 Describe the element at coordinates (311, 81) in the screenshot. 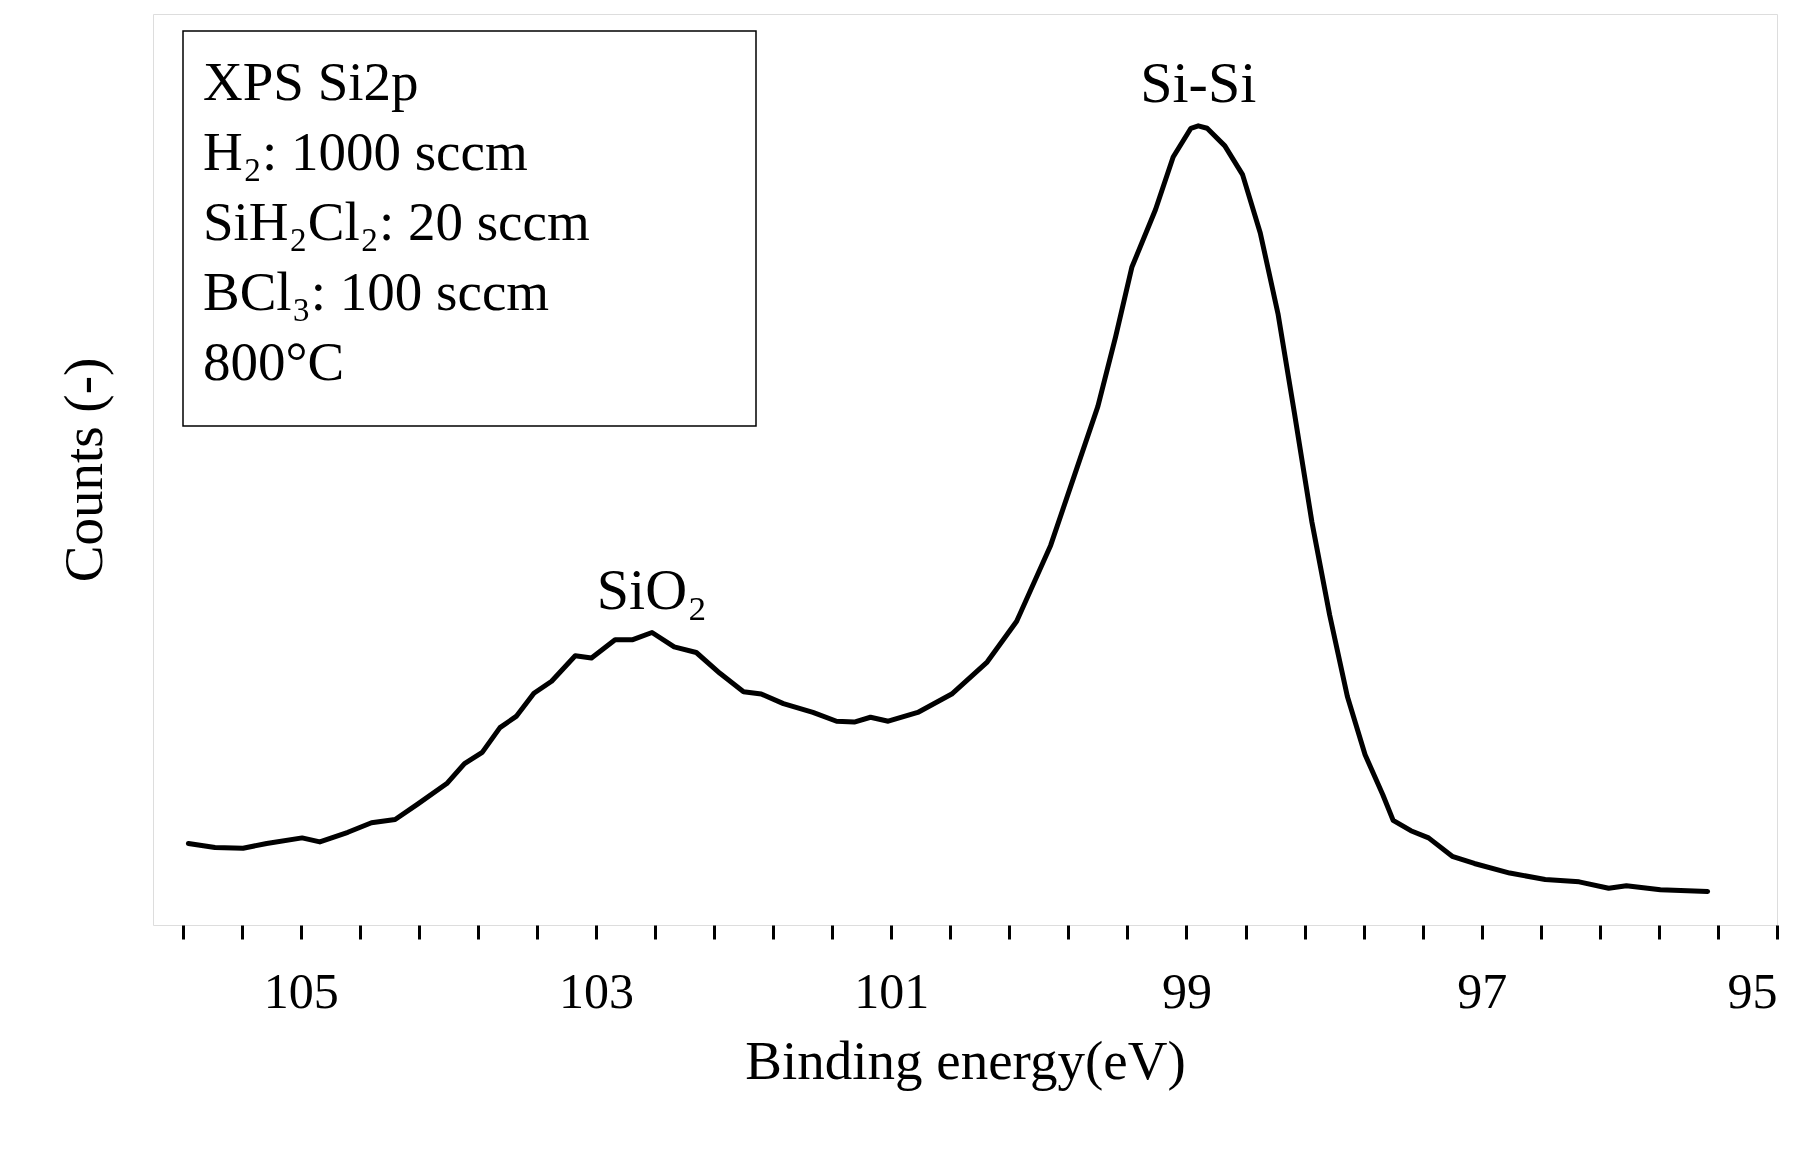

I see `text: XPS Si2p` at that location.